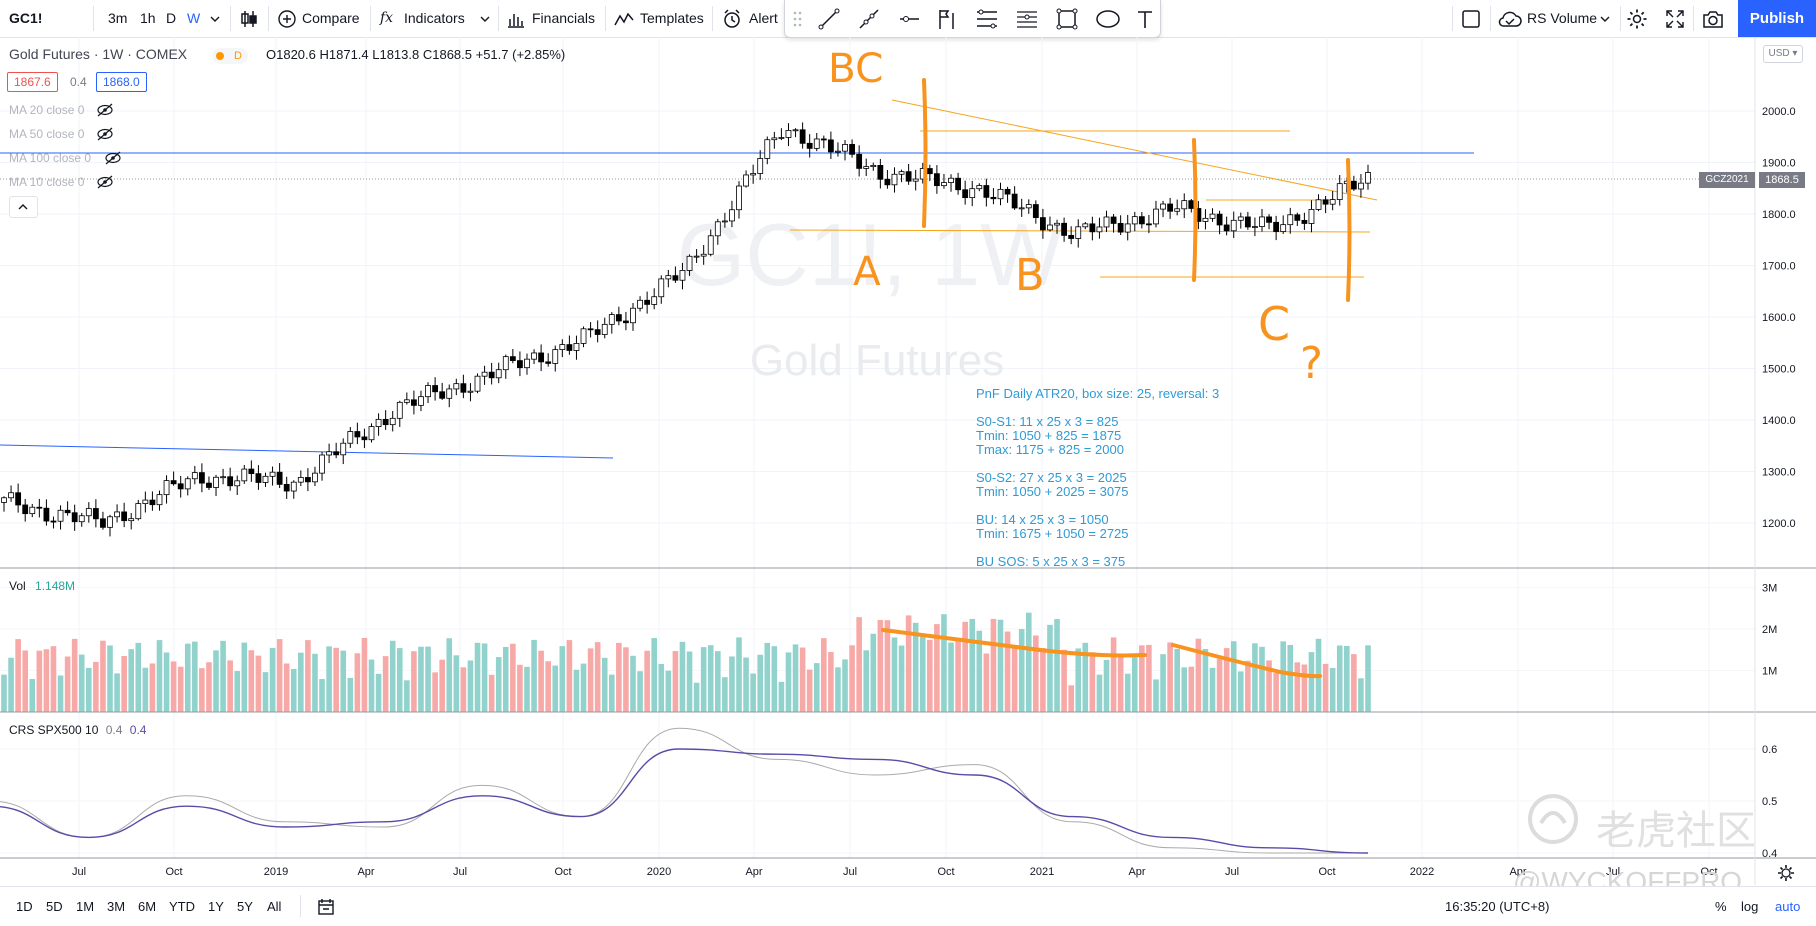 Image resolution: width=1816 pixels, height=926 pixels. What do you see at coordinates (32, 82) in the screenshot?
I see `bid-price: 1867.6` at bounding box center [32, 82].